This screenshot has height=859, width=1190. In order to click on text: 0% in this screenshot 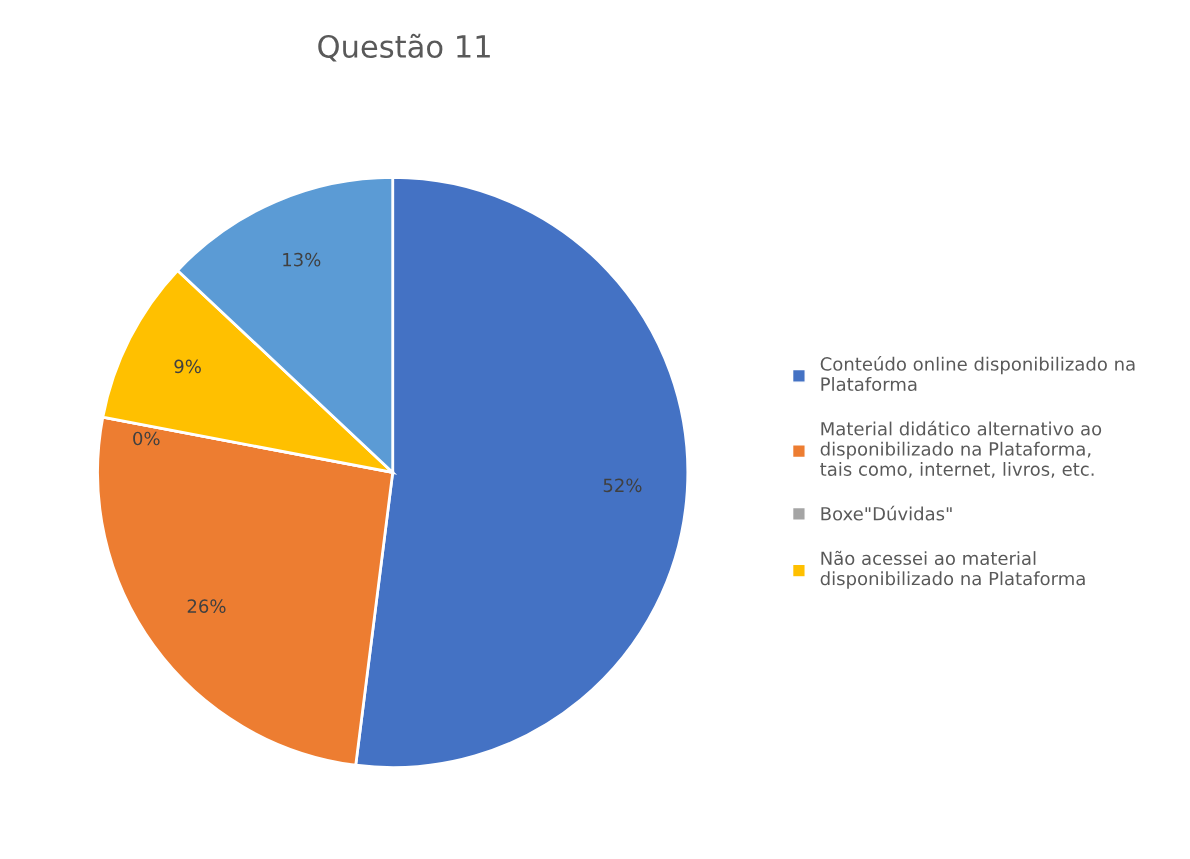, I will do `click(146, 438)`.